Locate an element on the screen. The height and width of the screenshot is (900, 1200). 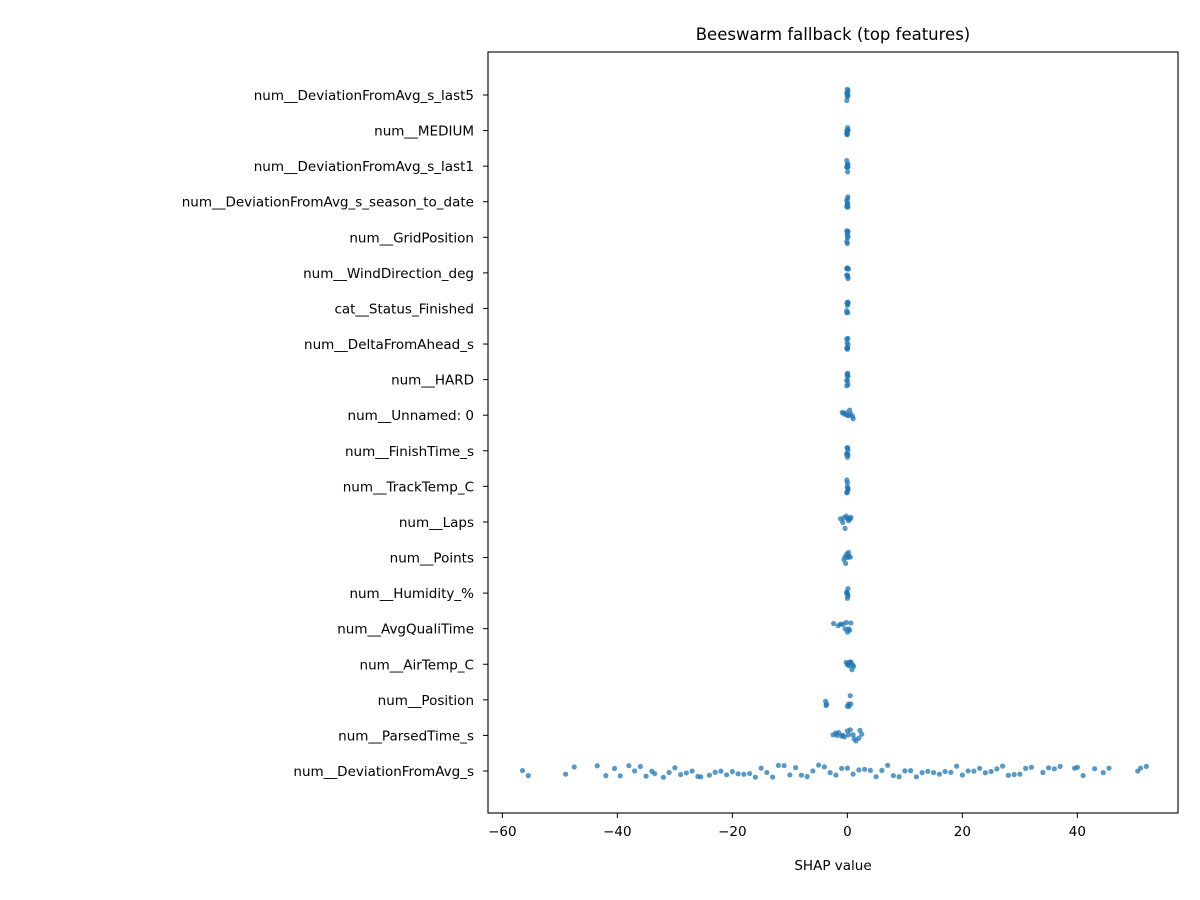
x-tick-label: 0 is located at coordinates (847, 832).